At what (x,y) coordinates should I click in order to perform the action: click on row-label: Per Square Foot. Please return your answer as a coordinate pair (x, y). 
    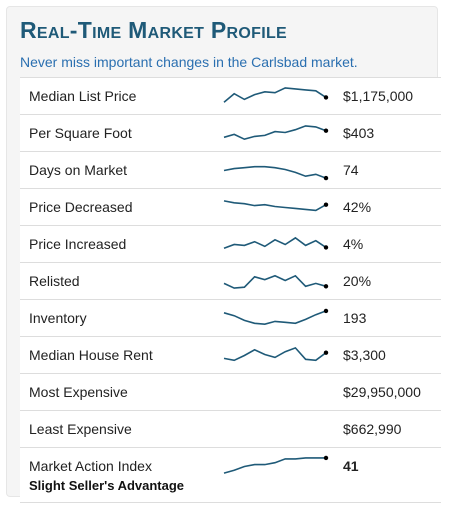
    Looking at the image, I should click on (80, 133).